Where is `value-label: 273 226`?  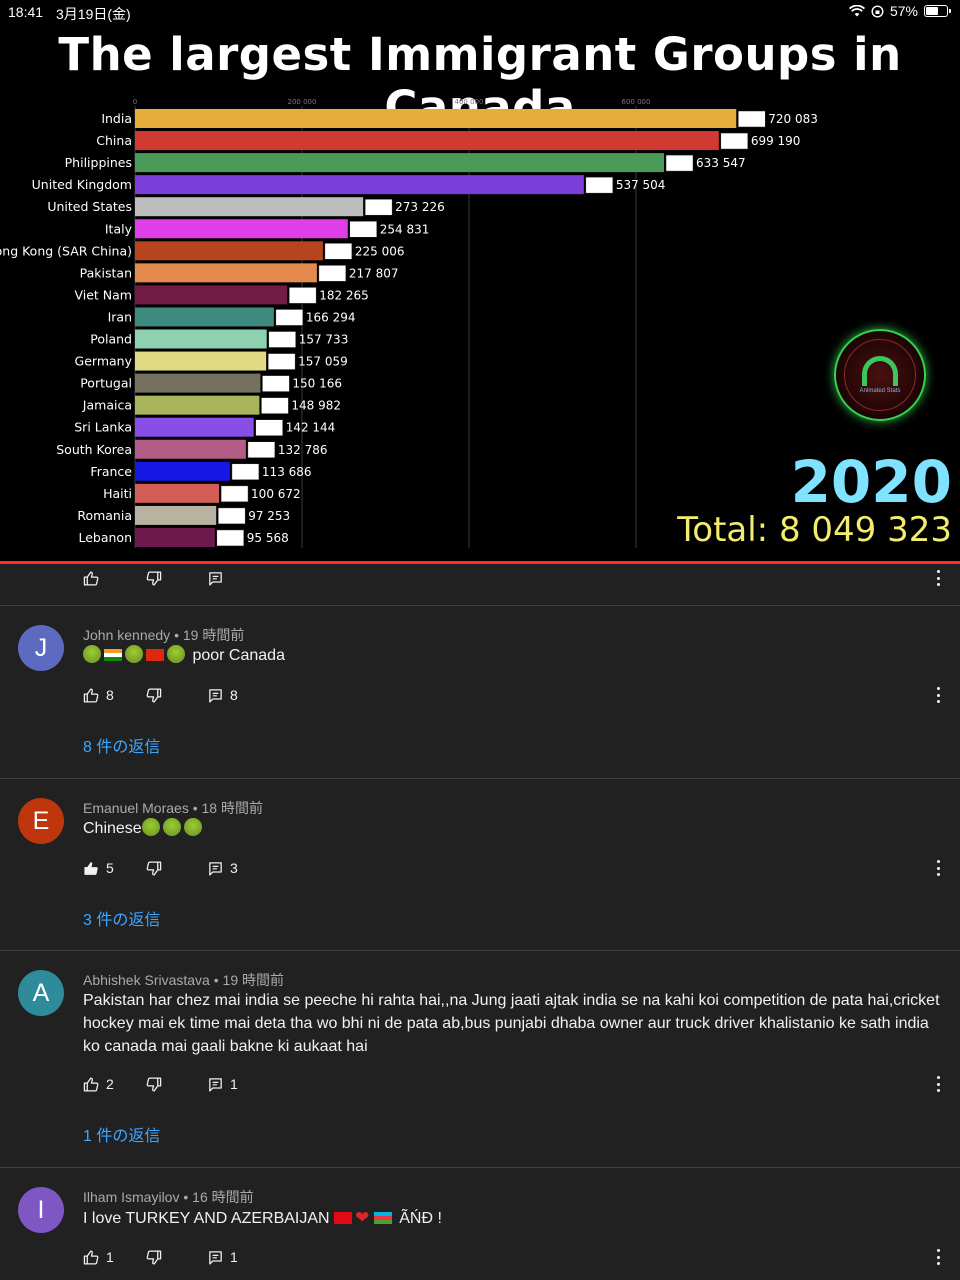 value-label: 273 226 is located at coordinates (420, 207).